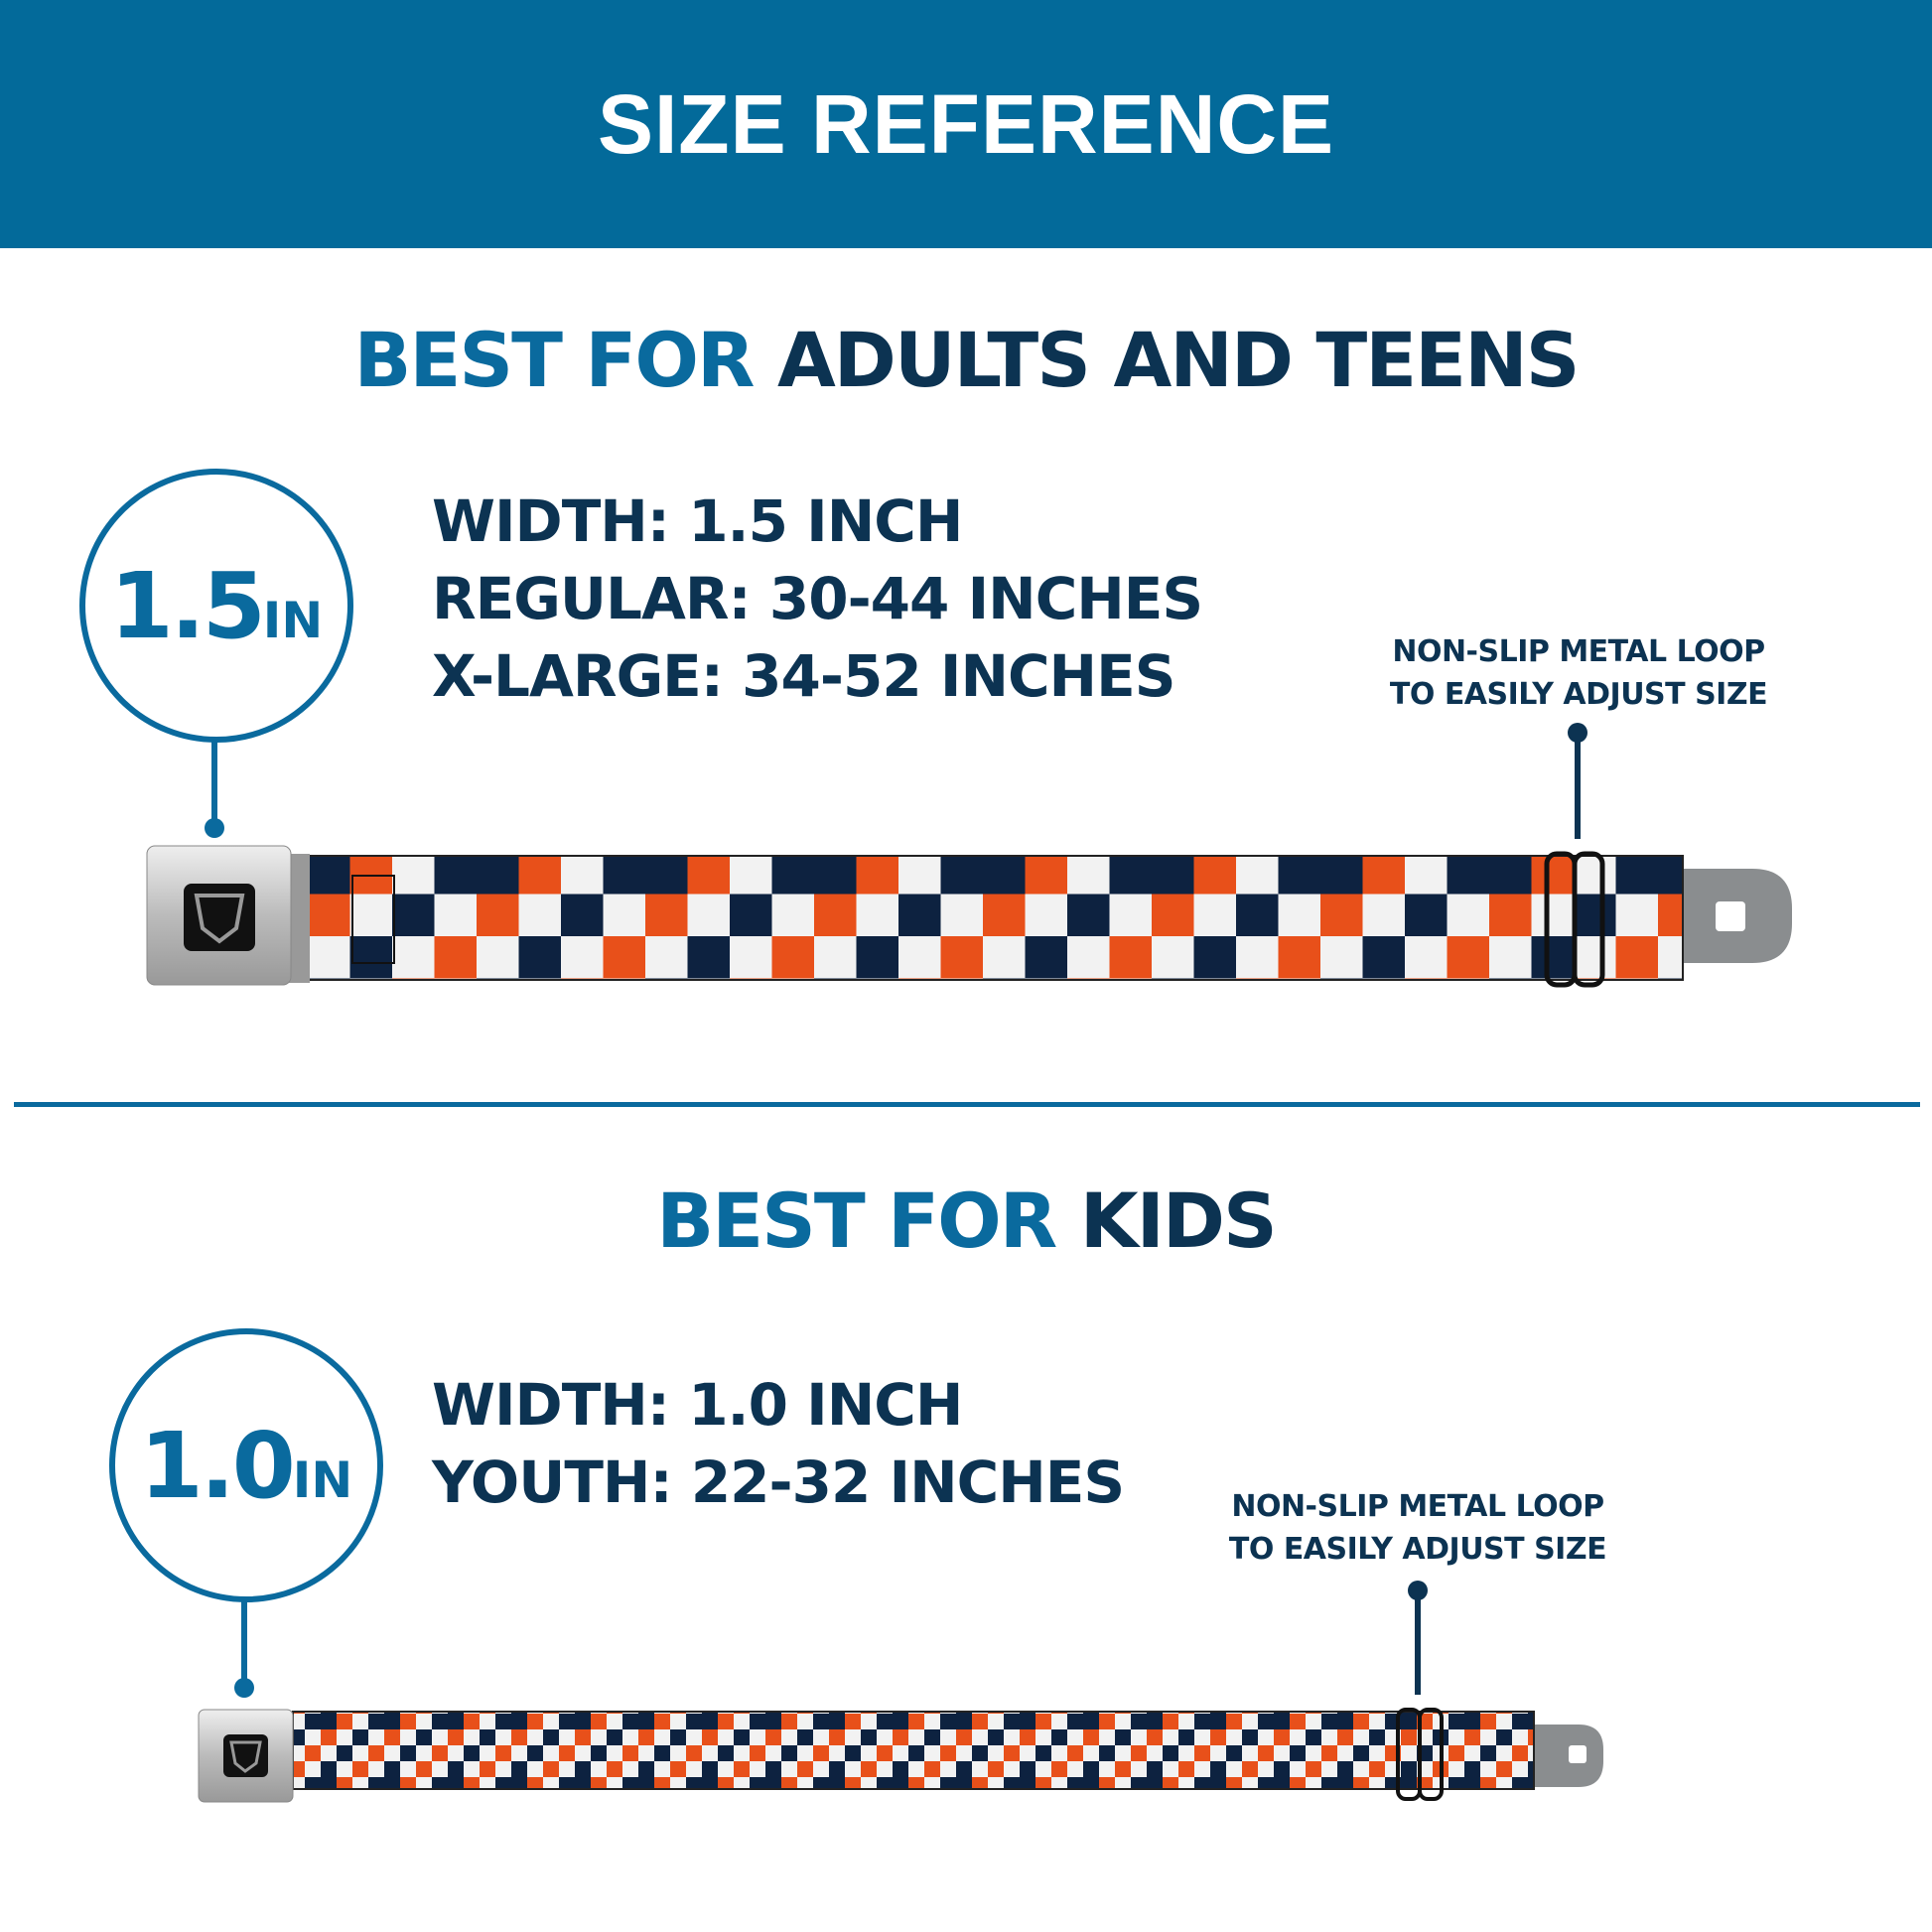  What do you see at coordinates (779, 1443) in the screenshot?
I see `kids-specs: WIDTH: 1.0 INCH YOUTH: 22-32 INCHES` at bounding box center [779, 1443].